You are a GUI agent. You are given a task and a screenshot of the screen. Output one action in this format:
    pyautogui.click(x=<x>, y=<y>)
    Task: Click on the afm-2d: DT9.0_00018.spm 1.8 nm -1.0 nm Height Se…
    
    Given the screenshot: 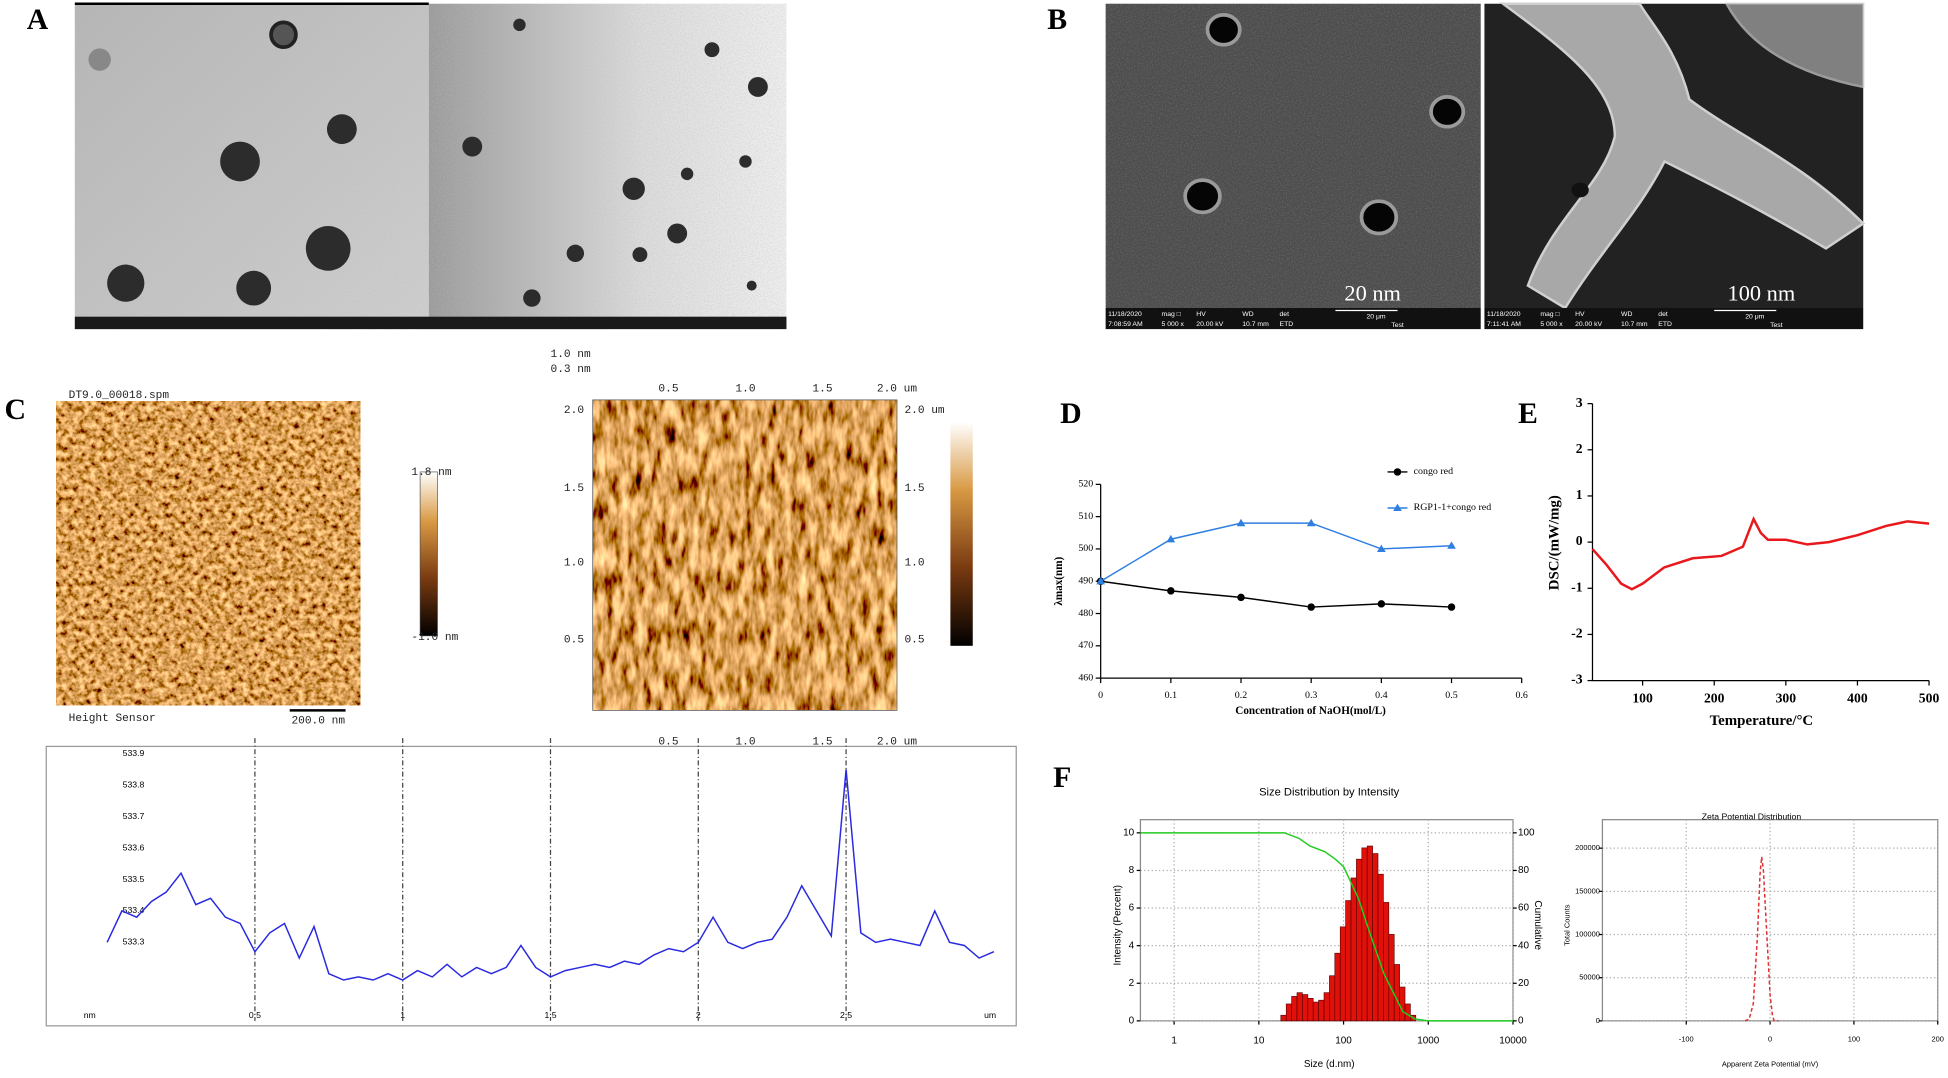 What is the action you would take?
    pyautogui.click(x=257, y=558)
    